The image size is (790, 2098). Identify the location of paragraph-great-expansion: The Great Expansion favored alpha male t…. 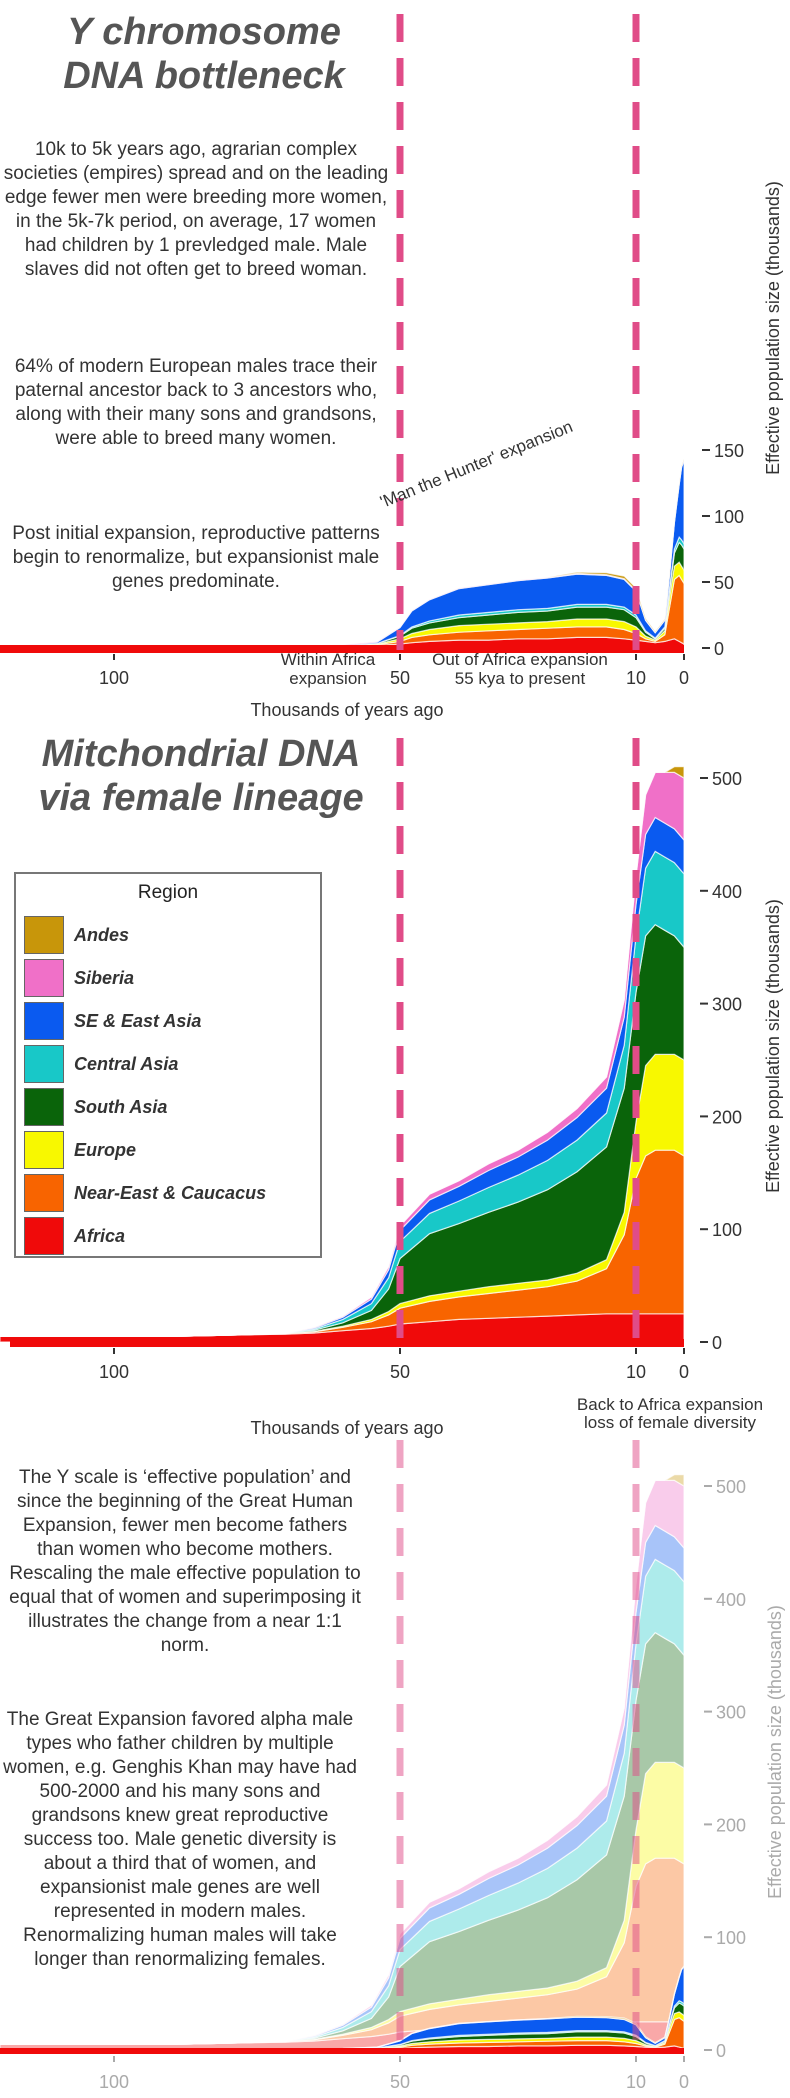
(180, 1839).